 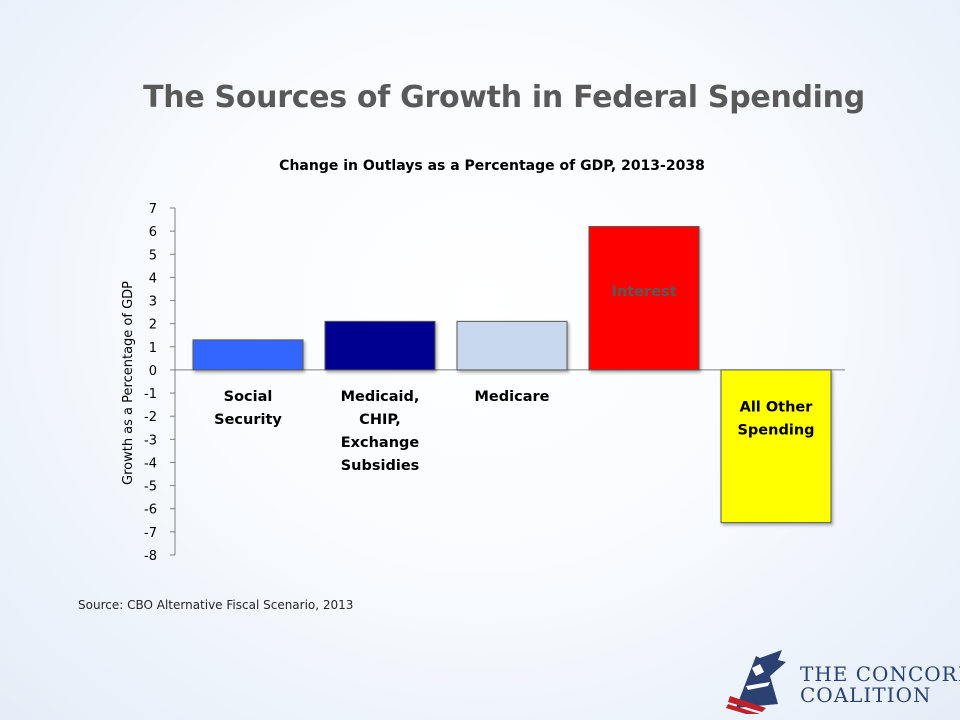 I want to click on category-label: Subsidies, so click(x=380, y=466).